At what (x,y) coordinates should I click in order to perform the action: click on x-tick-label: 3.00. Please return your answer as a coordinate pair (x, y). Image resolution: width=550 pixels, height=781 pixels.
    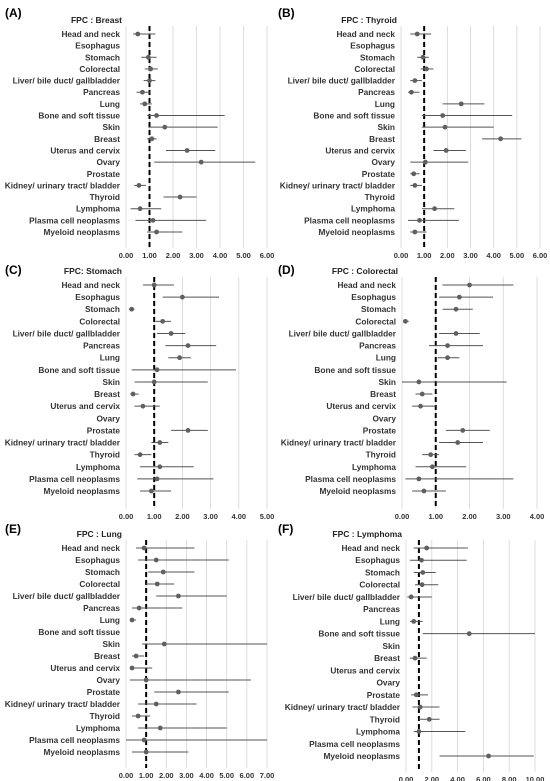
    Looking at the image, I should click on (470, 255).